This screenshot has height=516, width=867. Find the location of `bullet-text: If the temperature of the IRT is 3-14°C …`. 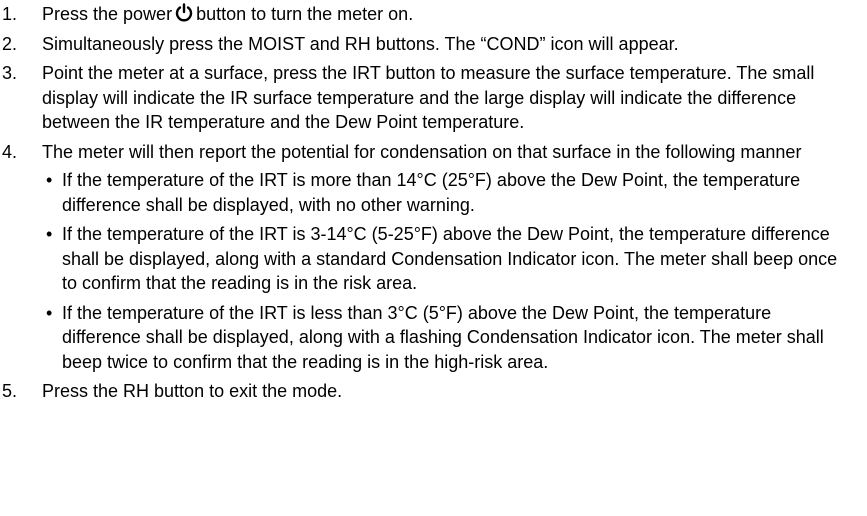

bullet-text: If the temperature of the IRT is 3-14°C … is located at coordinates (450, 258).